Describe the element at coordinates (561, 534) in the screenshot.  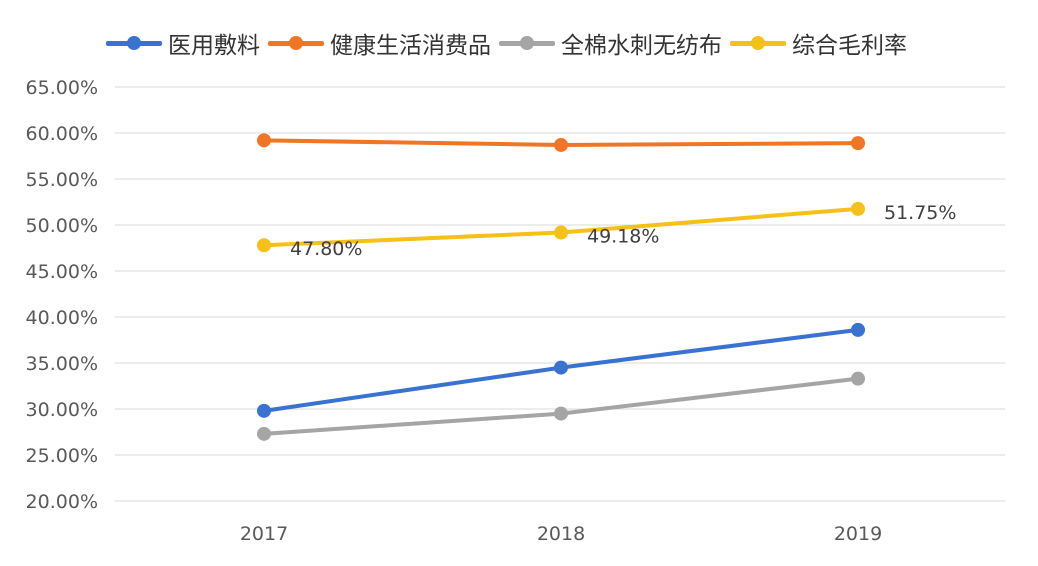
I see `x-tick-label: 2018` at that location.